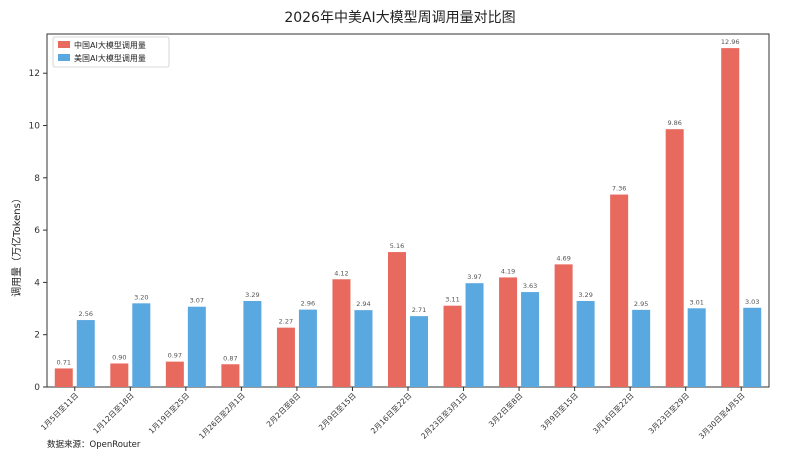 This screenshot has width=800, height=453. What do you see at coordinates (94, 444) in the screenshot?
I see `source-note: 数据来源：OpenRouter` at bounding box center [94, 444].